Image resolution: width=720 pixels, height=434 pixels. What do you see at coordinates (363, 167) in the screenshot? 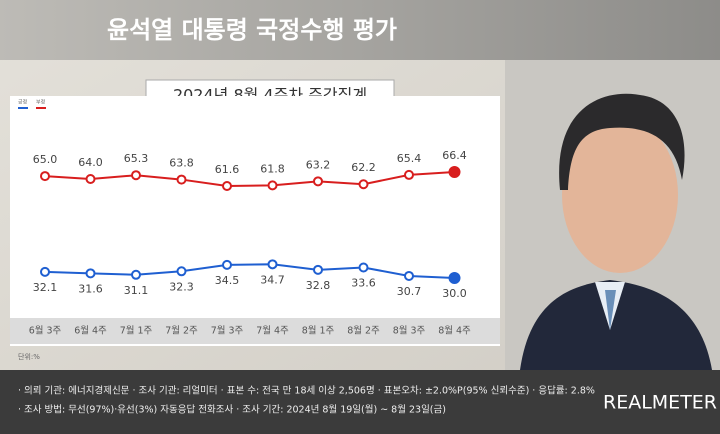
I see `data-label: 62.2` at bounding box center [363, 167].